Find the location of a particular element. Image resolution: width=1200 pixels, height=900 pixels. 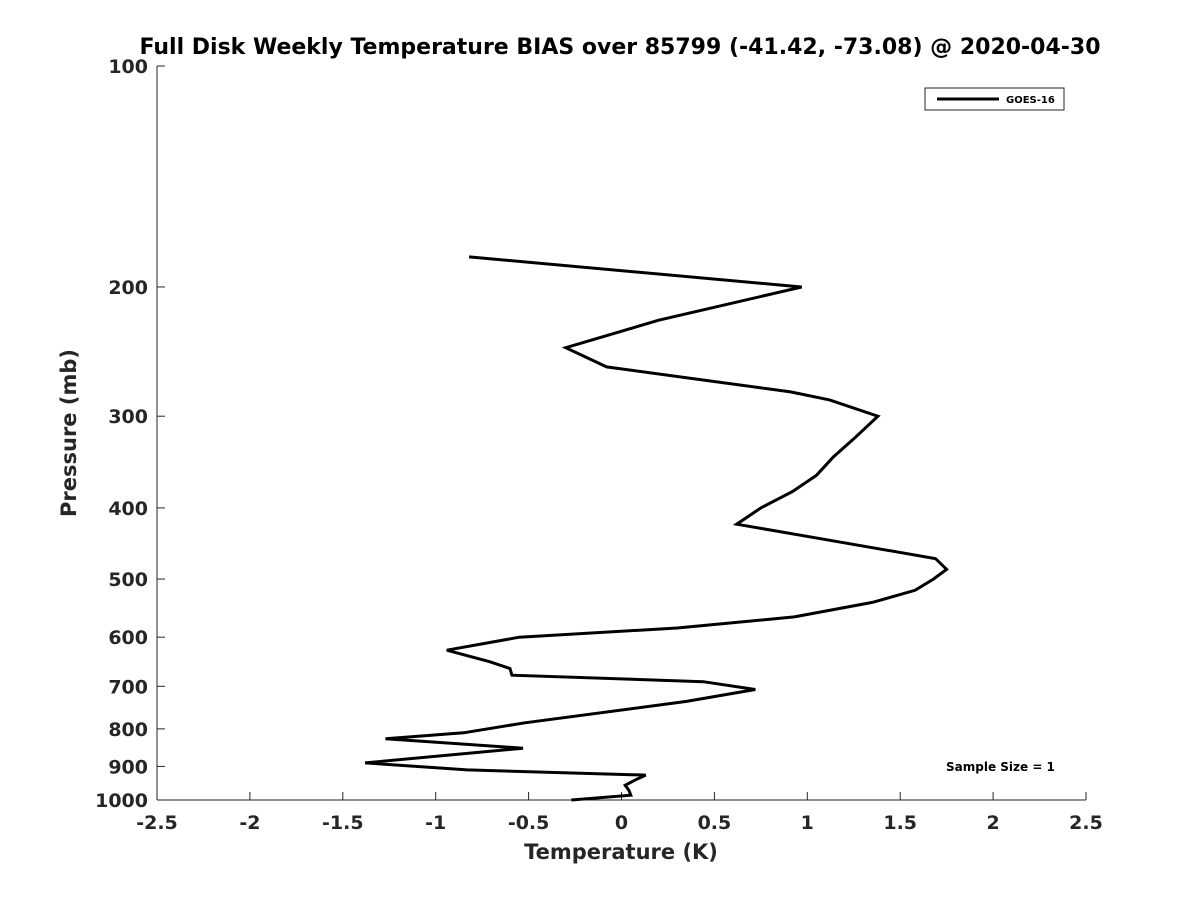

x-axis-ticks: -2.5 -2 -1.5 -1 -0.5 0 0.5 1 1.5 2 2.5 is located at coordinates (619, 813).